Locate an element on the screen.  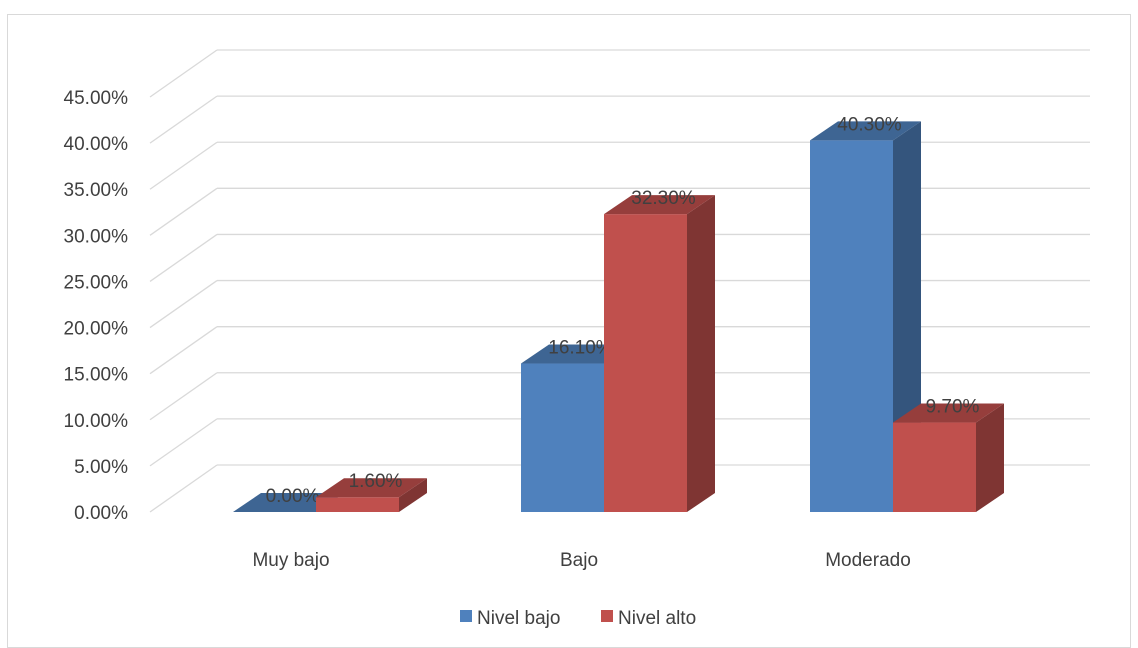
x-category-label: Muy bajo is located at coordinates (290, 560).